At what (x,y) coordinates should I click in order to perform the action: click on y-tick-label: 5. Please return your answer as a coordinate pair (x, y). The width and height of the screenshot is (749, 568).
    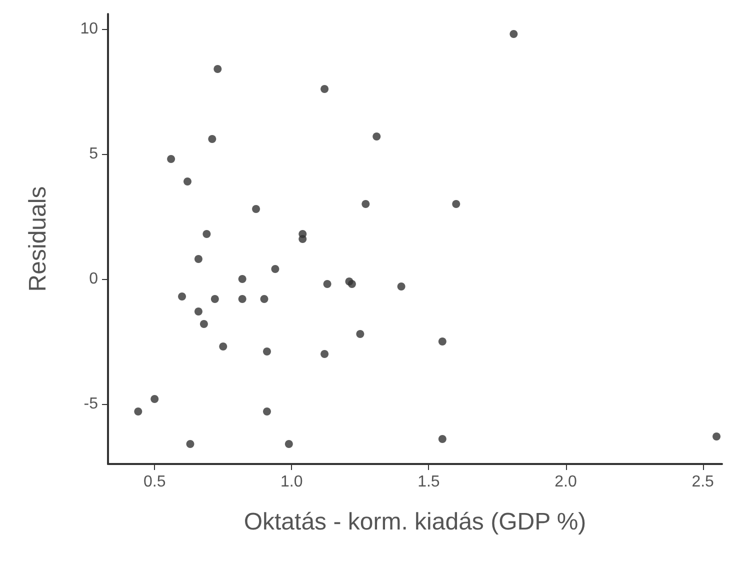
    Looking at the image, I should click on (93, 154).